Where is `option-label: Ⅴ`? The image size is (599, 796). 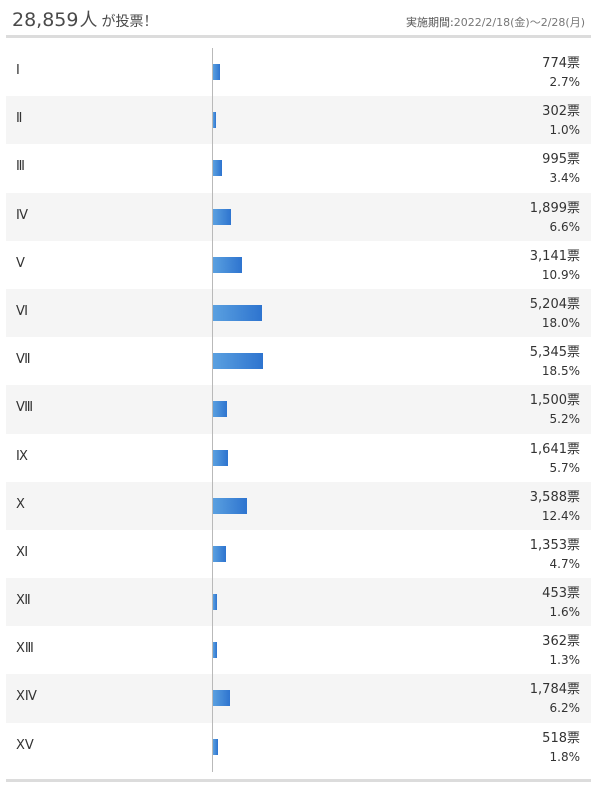
option-label: Ⅴ is located at coordinates (20, 263).